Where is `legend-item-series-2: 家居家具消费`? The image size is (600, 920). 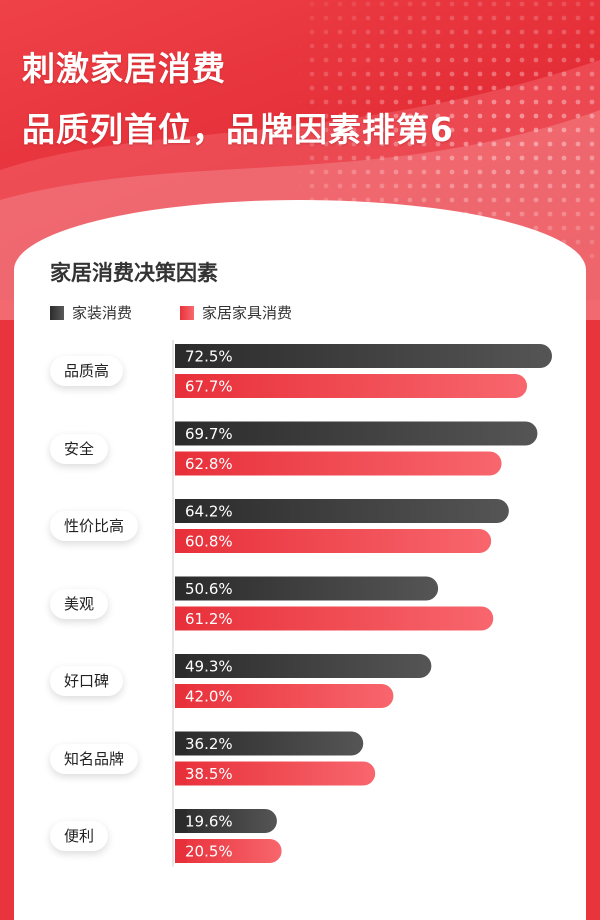 legend-item-series-2: 家居家具消费 is located at coordinates (236, 312).